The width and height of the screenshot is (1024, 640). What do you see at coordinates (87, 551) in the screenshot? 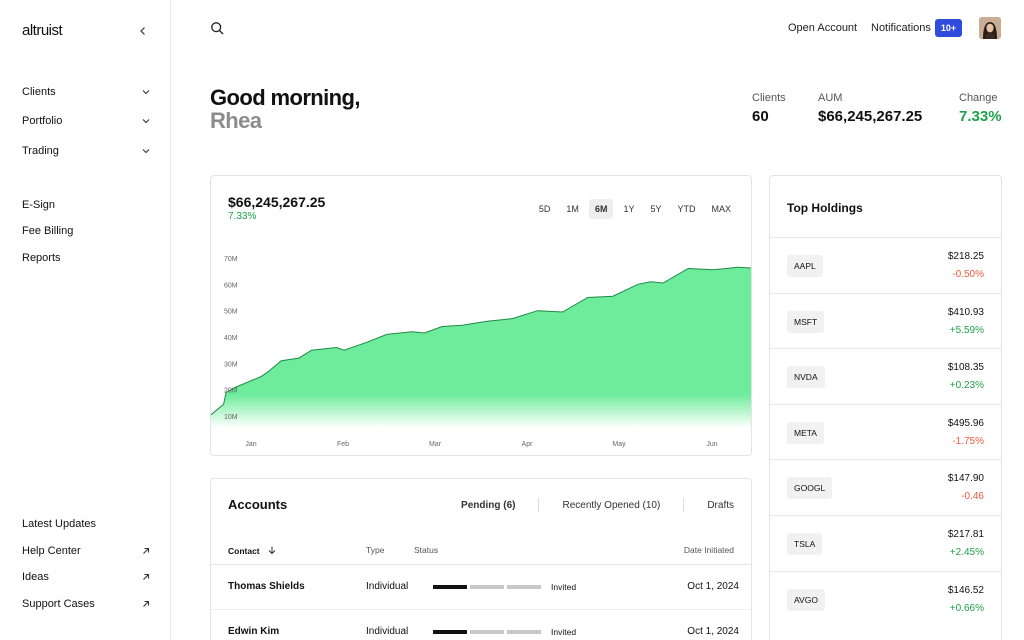
I see `nav-item-help-center: Help Center` at bounding box center [87, 551].